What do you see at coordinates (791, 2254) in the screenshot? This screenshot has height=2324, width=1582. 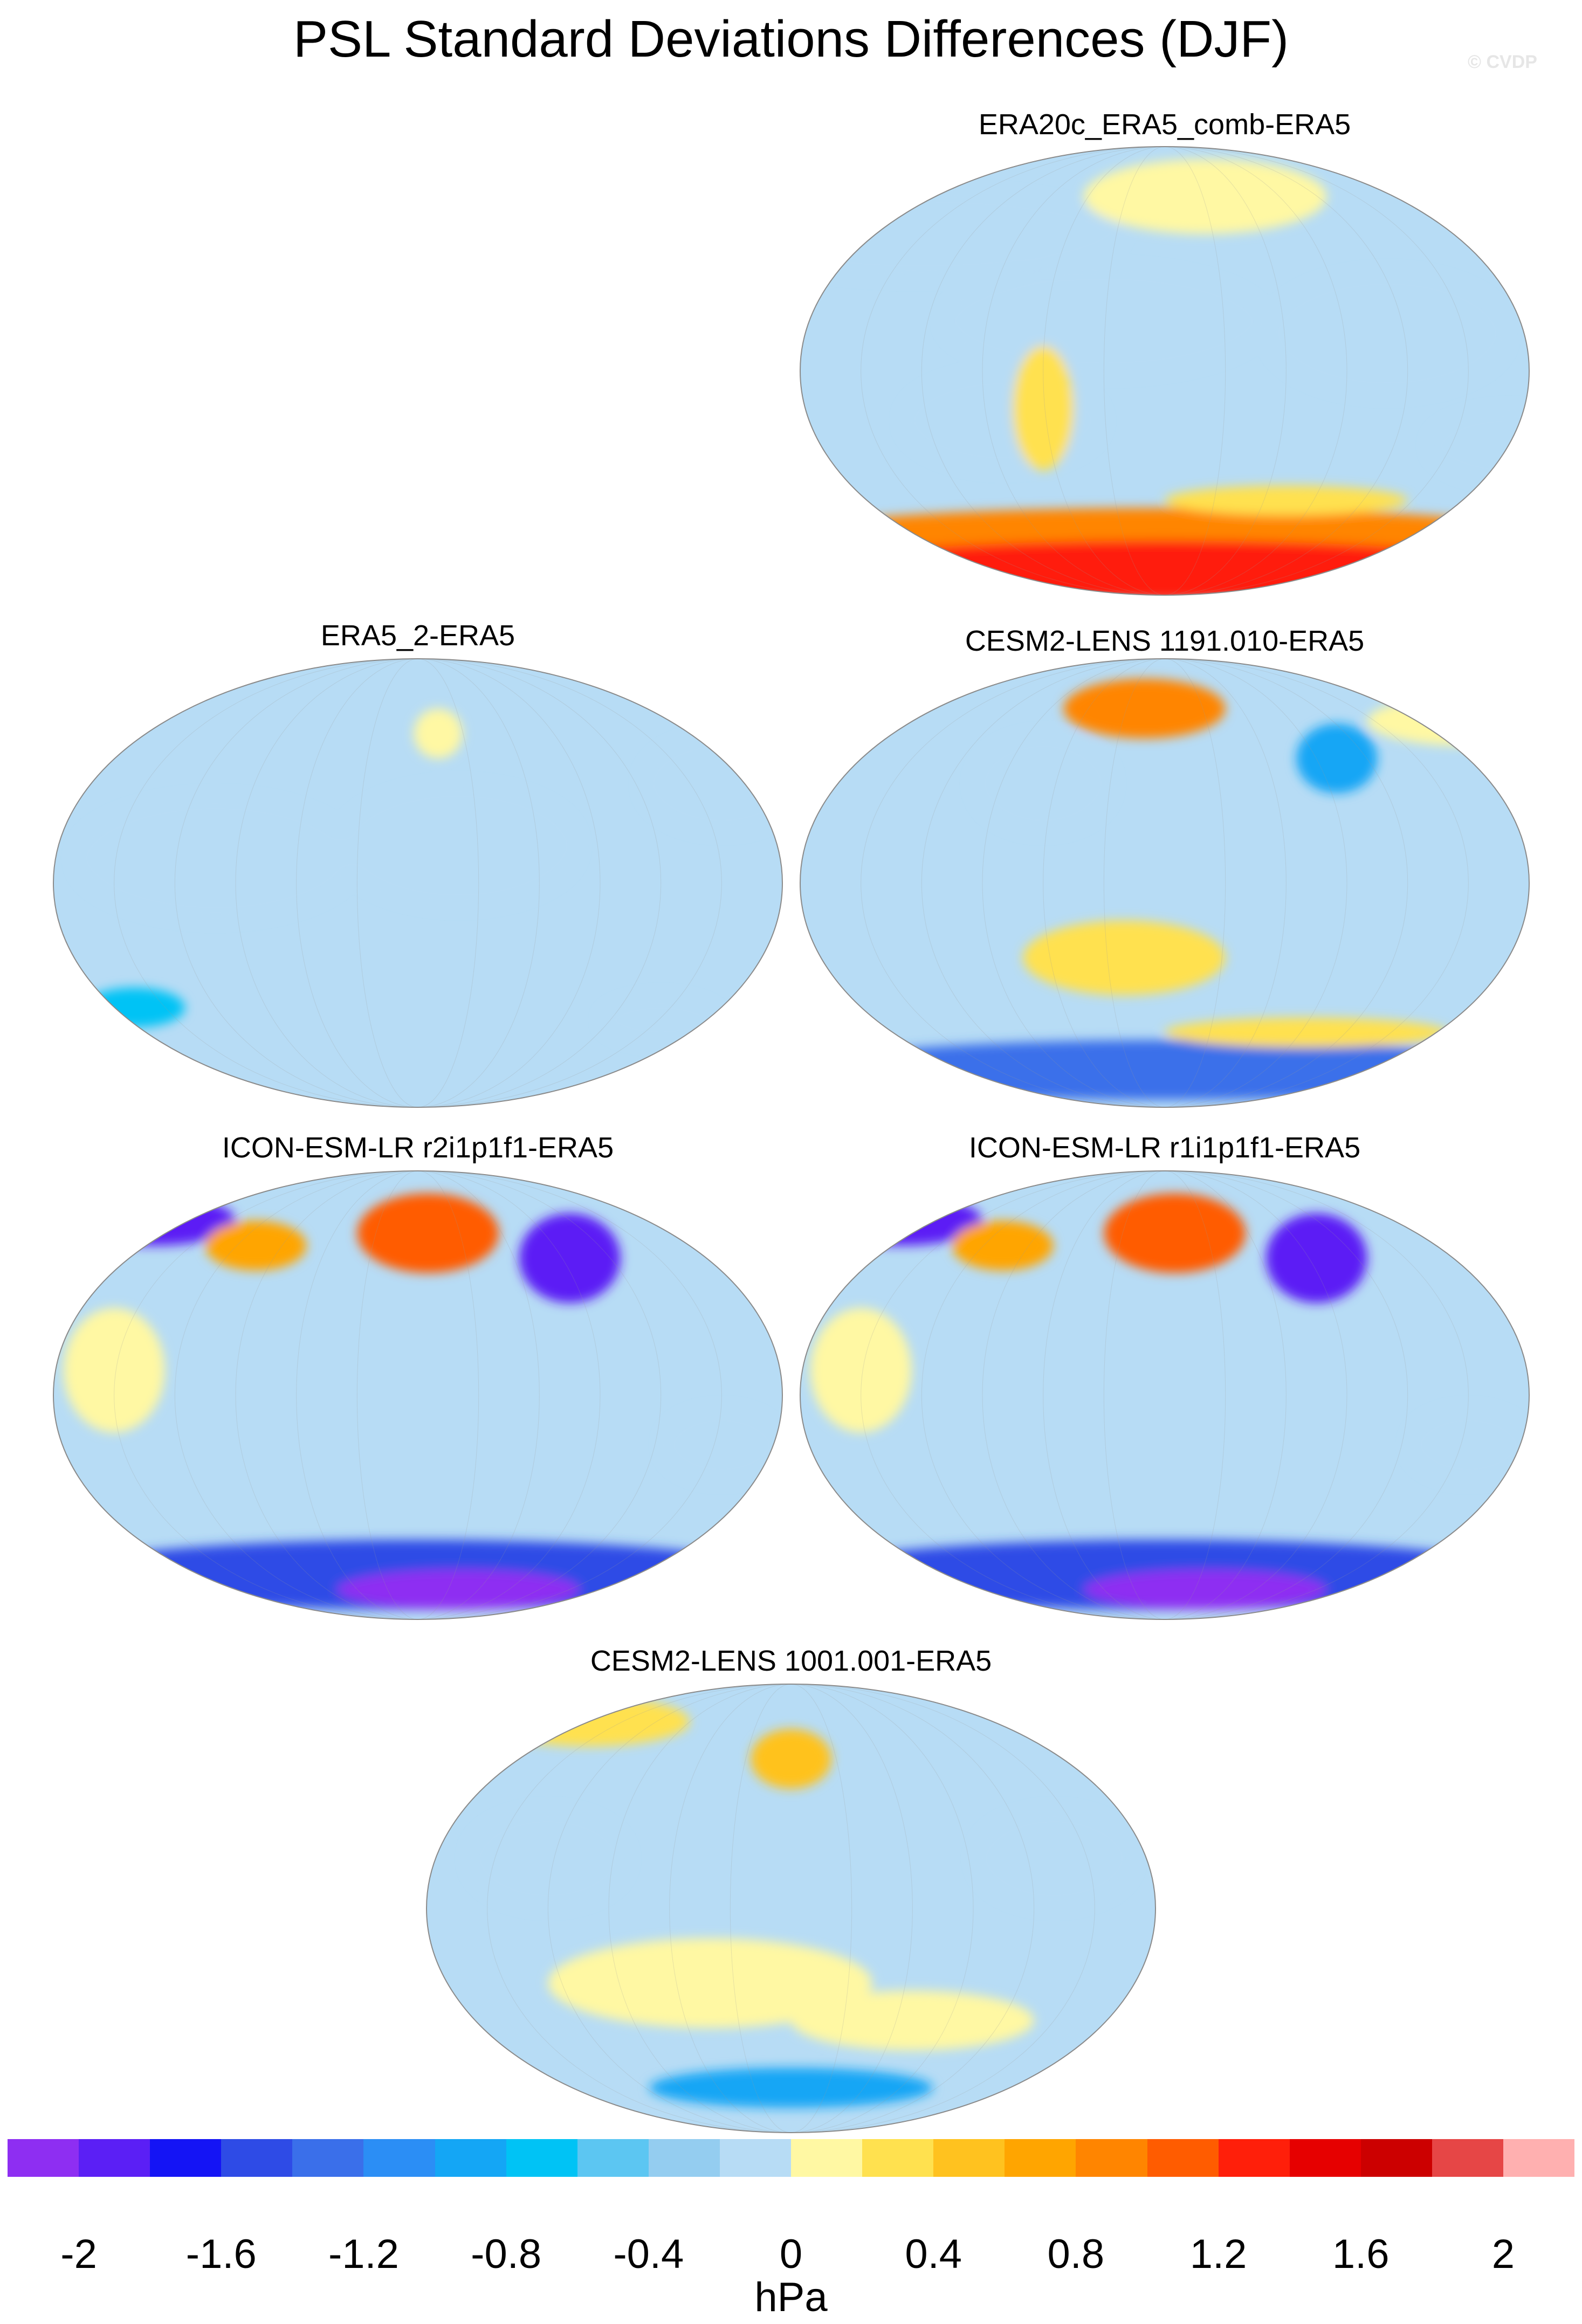 I see `colorbar-tick-label: 0` at bounding box center [791, 2254].